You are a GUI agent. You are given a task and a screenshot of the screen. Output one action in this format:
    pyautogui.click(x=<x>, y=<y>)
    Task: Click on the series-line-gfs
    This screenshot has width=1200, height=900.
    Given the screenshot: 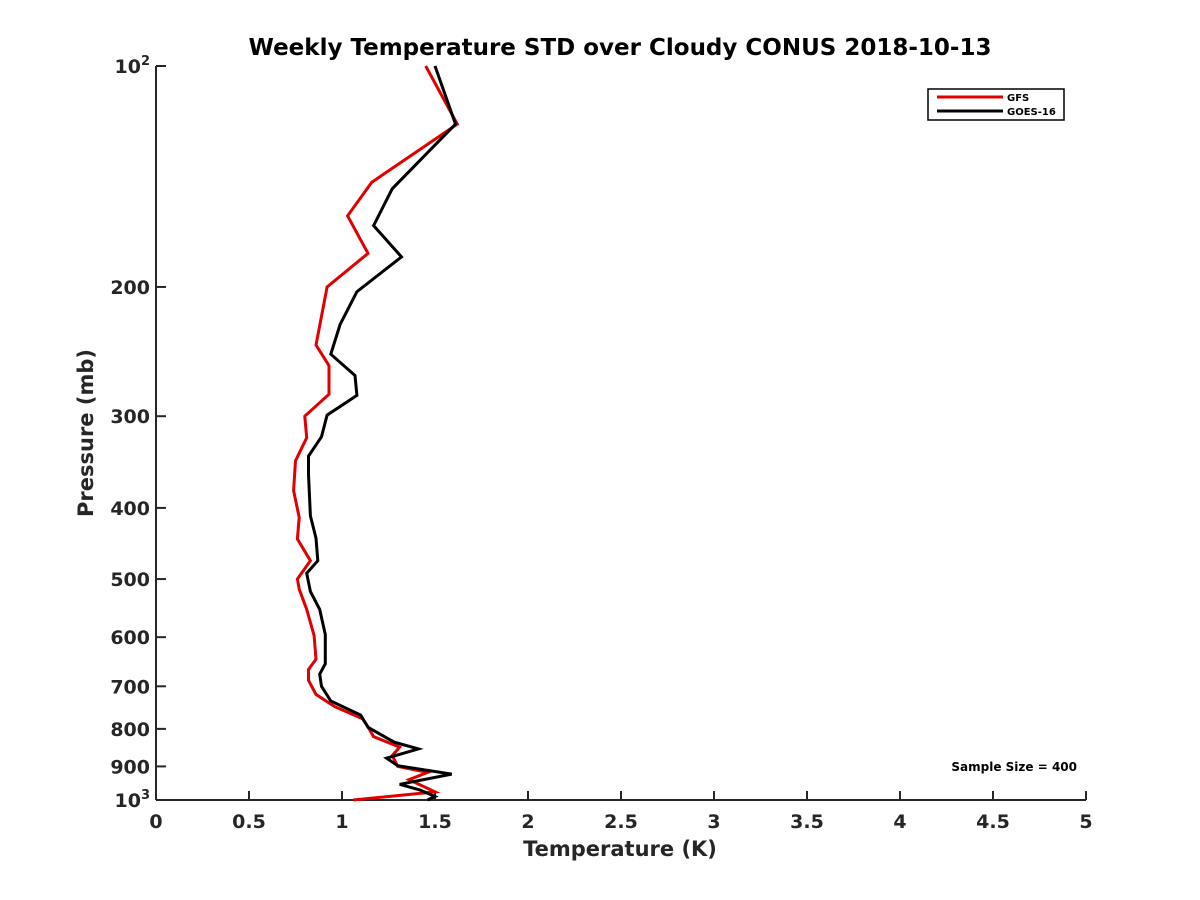 What is the action you would take?
    pyautogui.click(x=376, y=433)
    